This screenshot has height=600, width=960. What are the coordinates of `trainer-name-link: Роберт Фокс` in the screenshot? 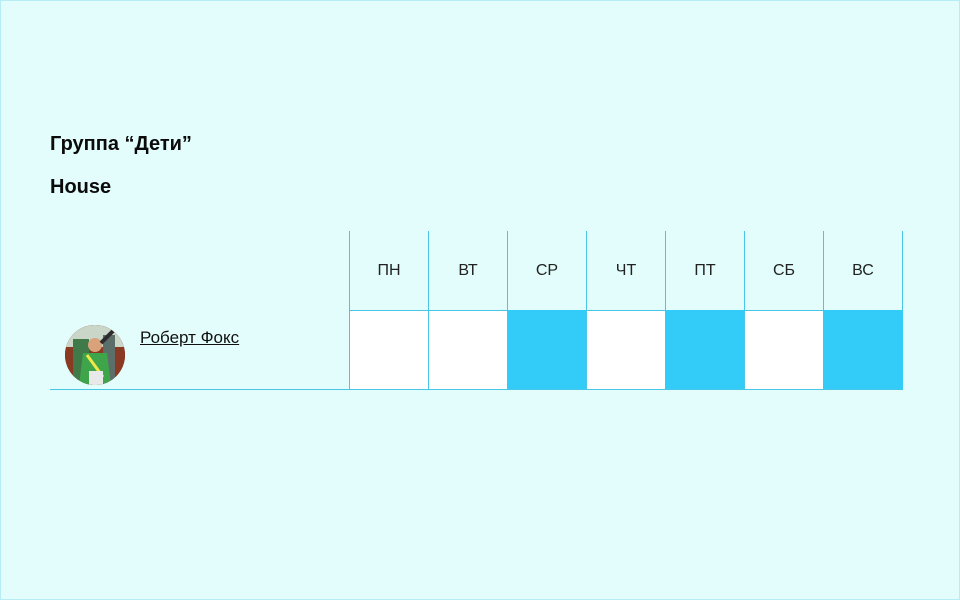 It's located at (190, 337).